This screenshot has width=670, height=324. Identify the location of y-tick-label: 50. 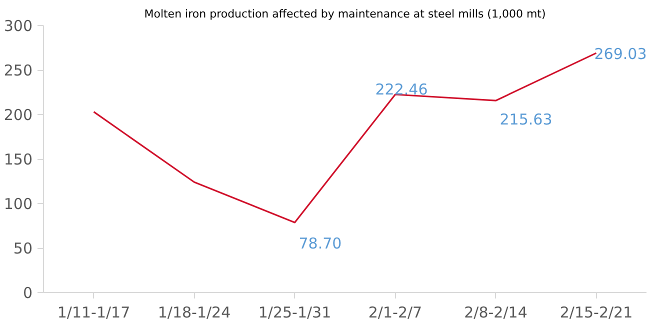
(23, 249).